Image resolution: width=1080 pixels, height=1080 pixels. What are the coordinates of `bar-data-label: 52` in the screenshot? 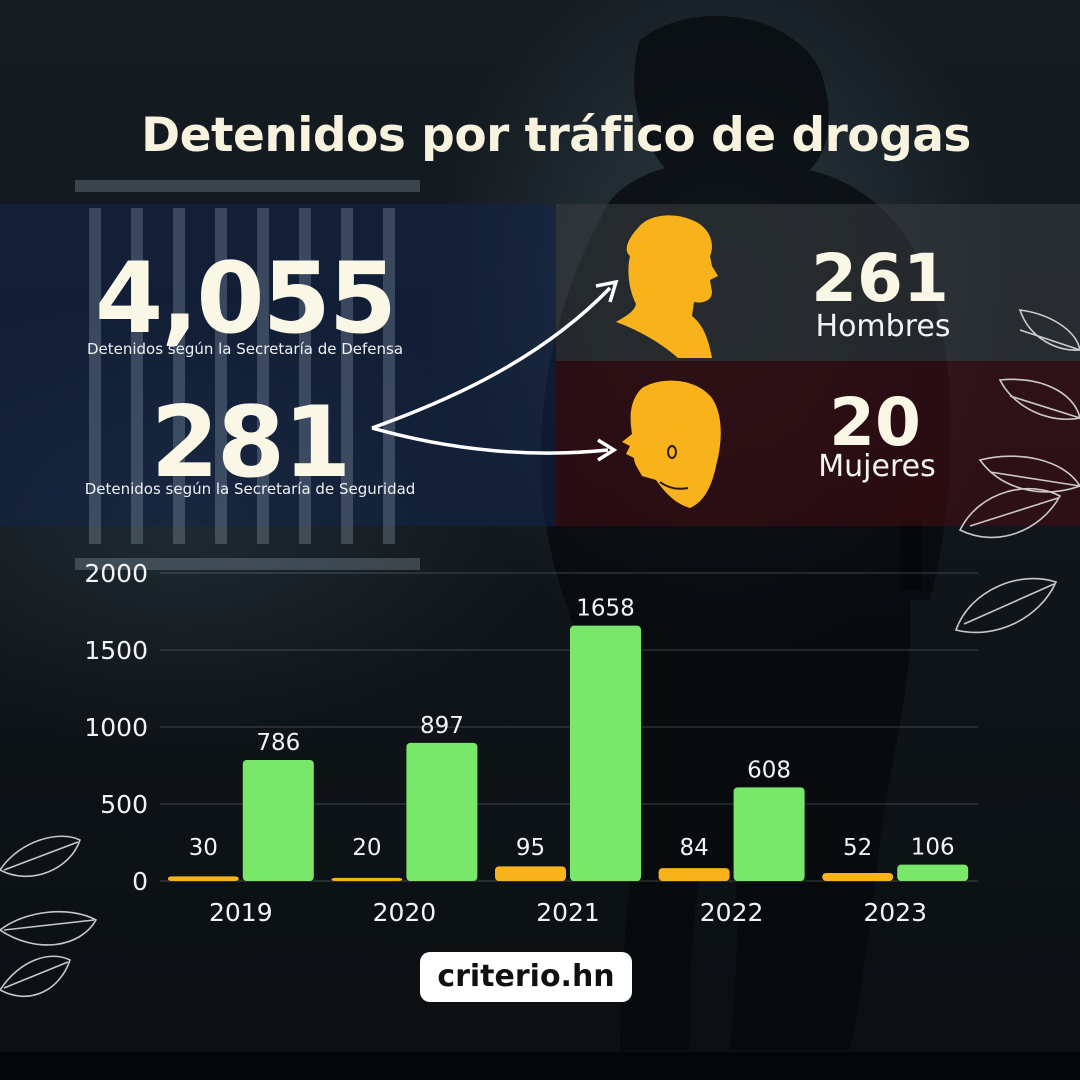 It's located at (857, 848).